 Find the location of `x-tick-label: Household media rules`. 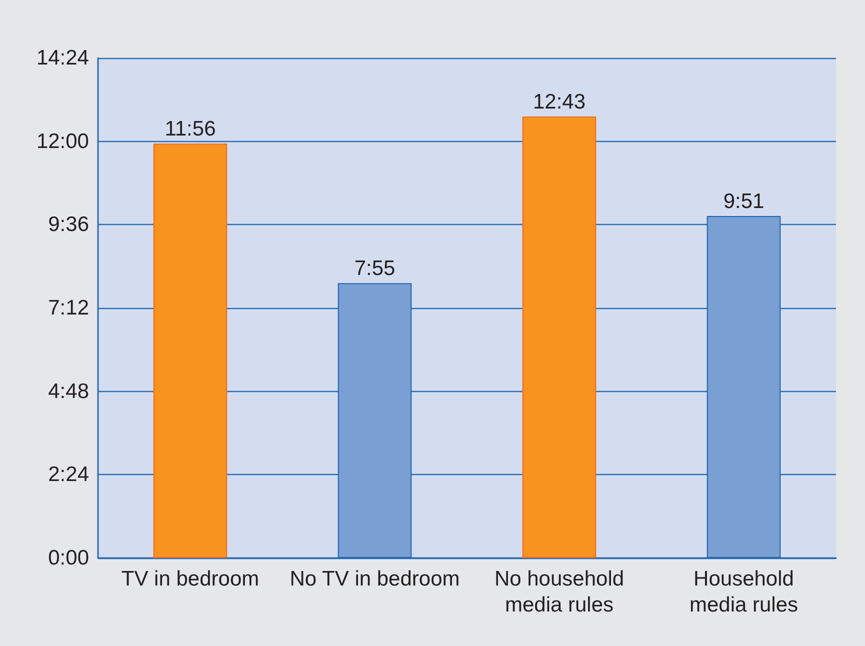

x-tick-label: Household media rules is located at coordinates (743, 592).